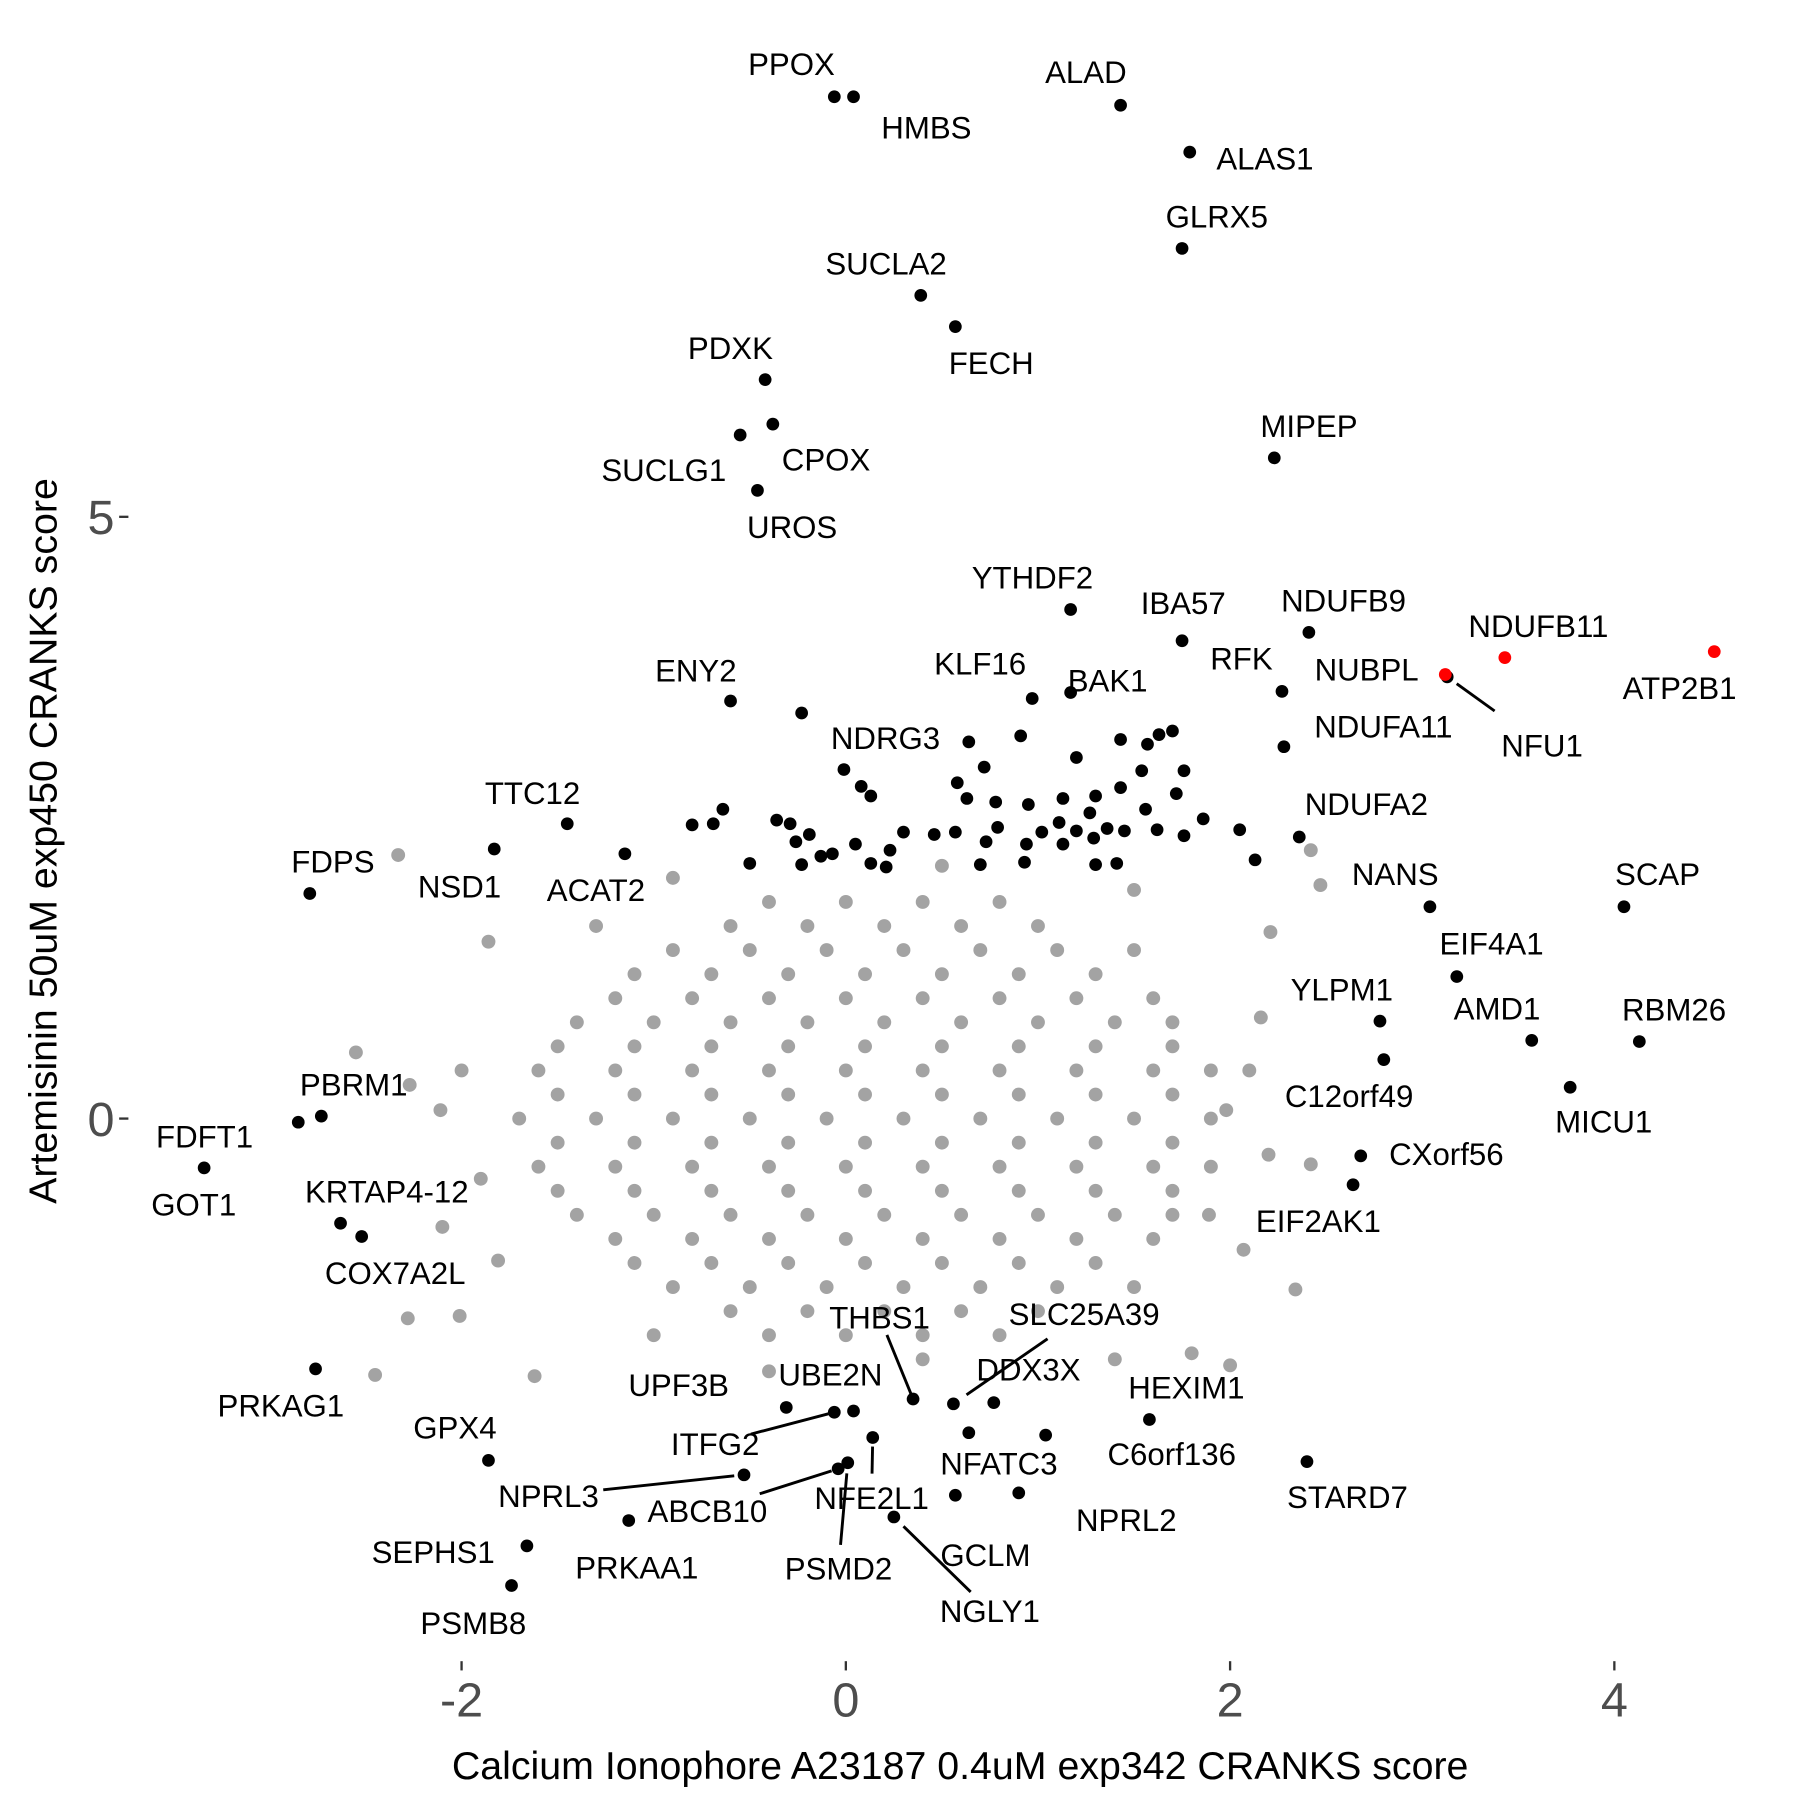  I want to click on point-label: PPOX, so click(791, 64).